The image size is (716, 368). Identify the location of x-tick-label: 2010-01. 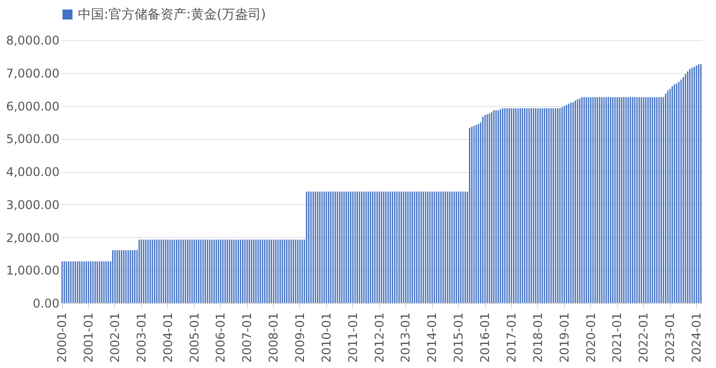
(326, 337).